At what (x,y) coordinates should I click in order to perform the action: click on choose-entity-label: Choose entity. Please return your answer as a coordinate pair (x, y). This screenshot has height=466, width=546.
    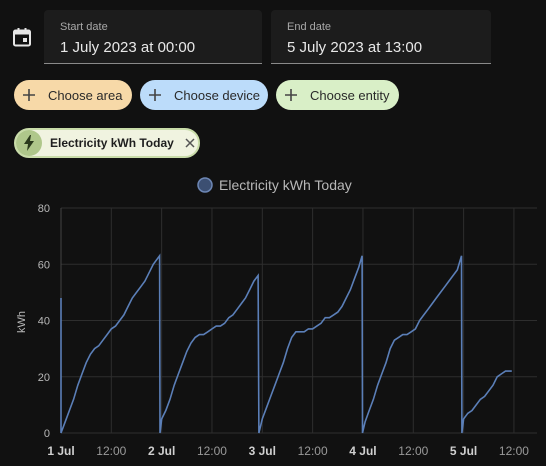
    Looking at the image, I should click on (350, 95).